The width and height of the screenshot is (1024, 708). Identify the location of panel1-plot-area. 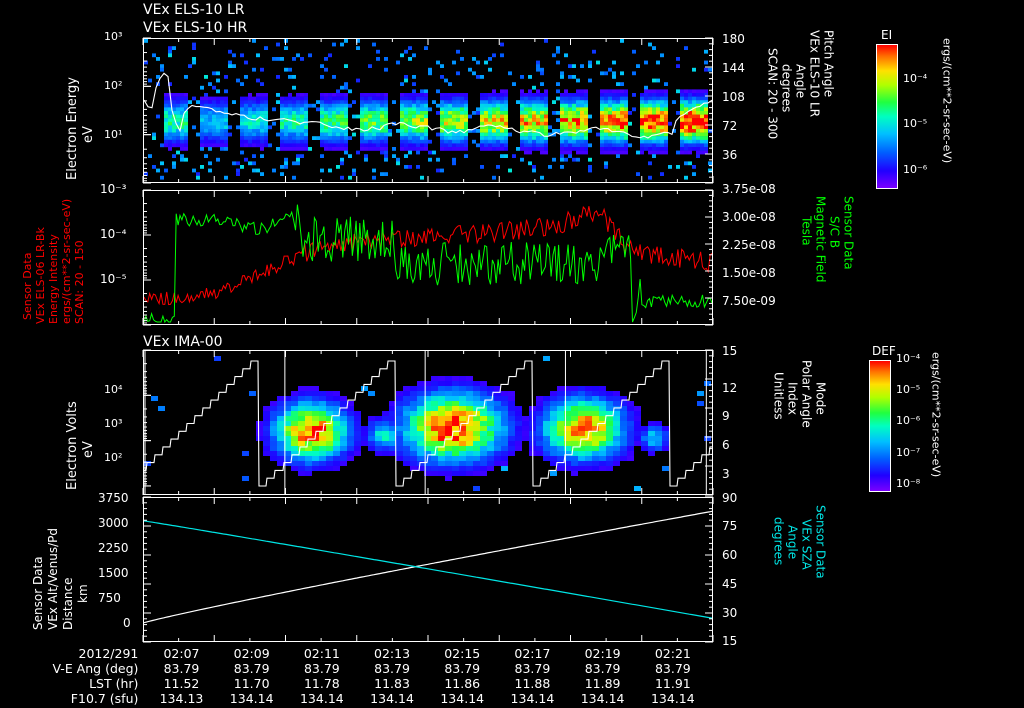
(428, 110).